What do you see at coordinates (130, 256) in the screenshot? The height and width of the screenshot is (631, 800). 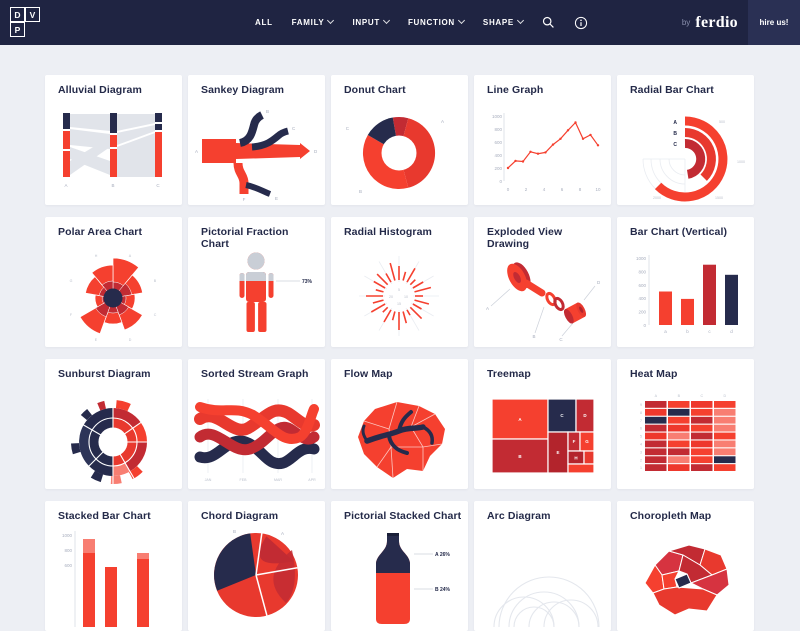 I see `sector-label: A` at bounding box center [130, 256].